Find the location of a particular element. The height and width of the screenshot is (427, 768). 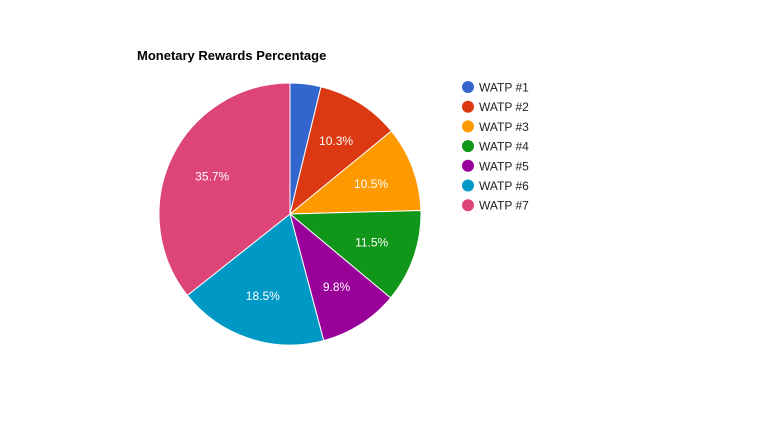

legend-label-3: WATP #3 is located at coordinates (504, 127).